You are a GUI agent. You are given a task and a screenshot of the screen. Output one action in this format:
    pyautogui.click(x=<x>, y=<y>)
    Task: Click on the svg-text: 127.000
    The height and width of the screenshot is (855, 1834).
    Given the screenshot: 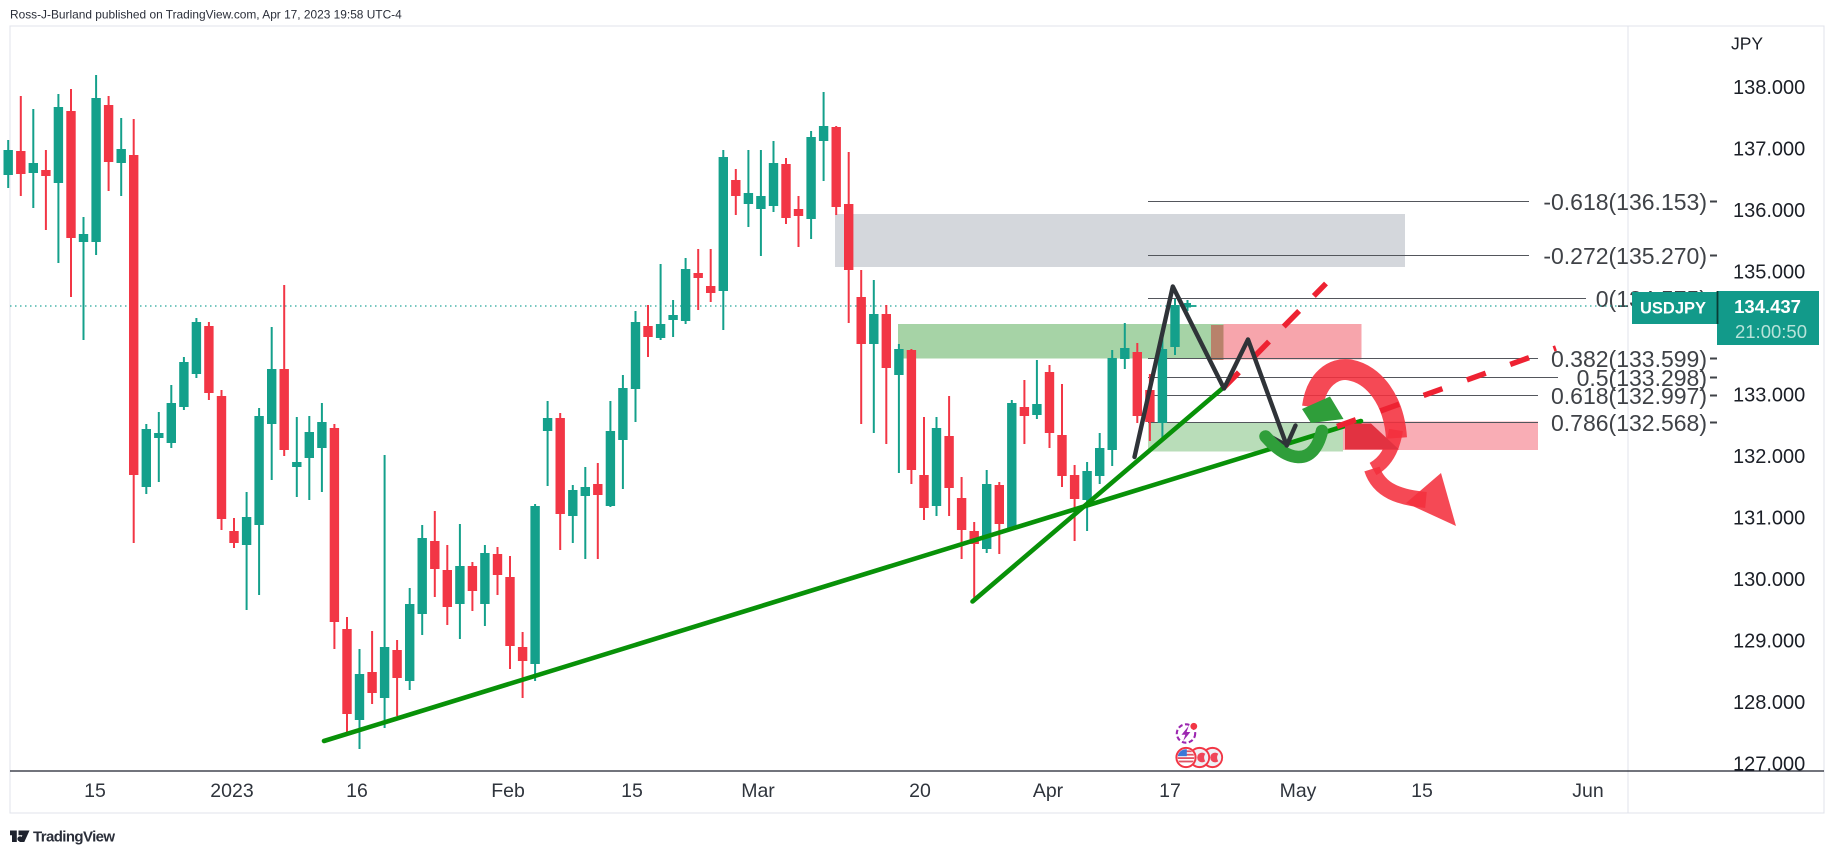 What is the action you would take?
    pyautogui.click(x=1769, y=765)
    